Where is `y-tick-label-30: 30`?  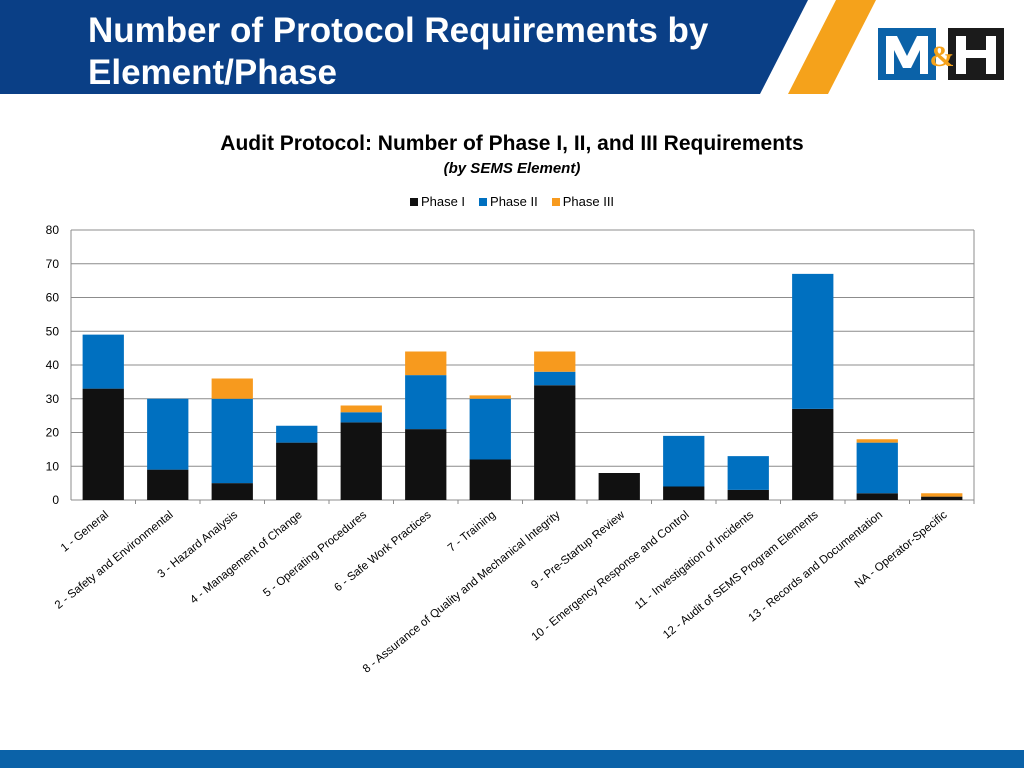 y-tick-label-30: 30 is located at coordinates (53, 399).